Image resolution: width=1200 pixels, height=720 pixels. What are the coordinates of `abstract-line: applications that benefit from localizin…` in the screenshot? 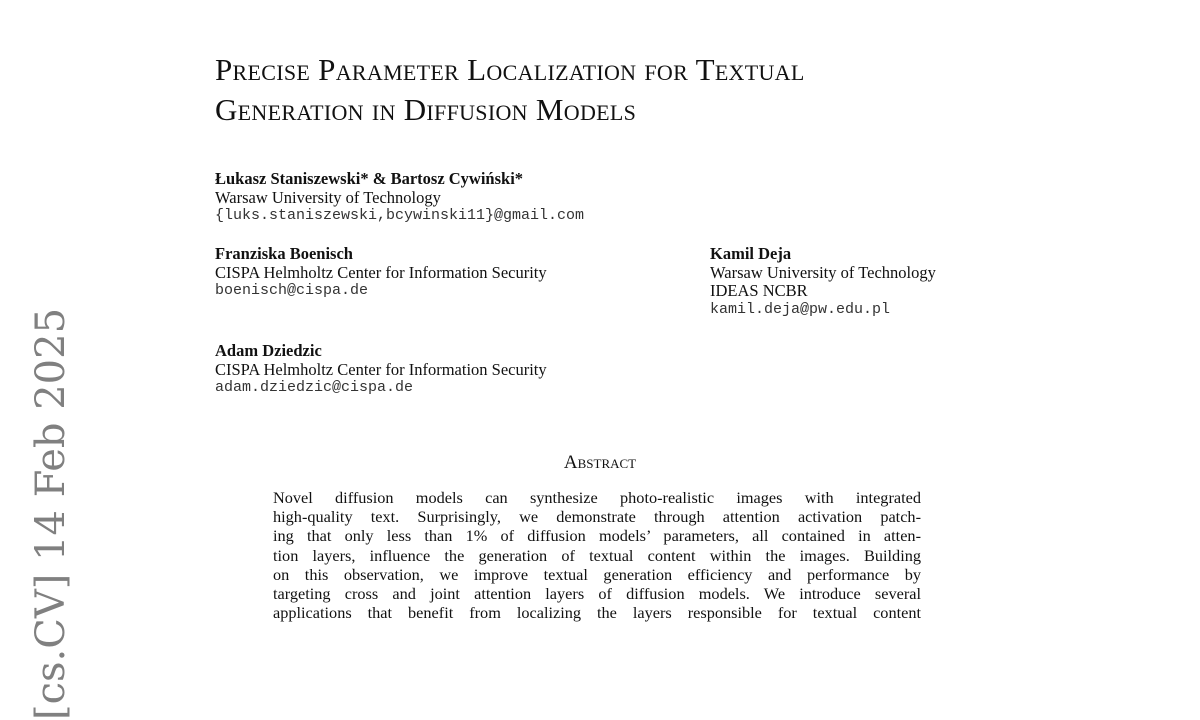 It's located at (597, 613).